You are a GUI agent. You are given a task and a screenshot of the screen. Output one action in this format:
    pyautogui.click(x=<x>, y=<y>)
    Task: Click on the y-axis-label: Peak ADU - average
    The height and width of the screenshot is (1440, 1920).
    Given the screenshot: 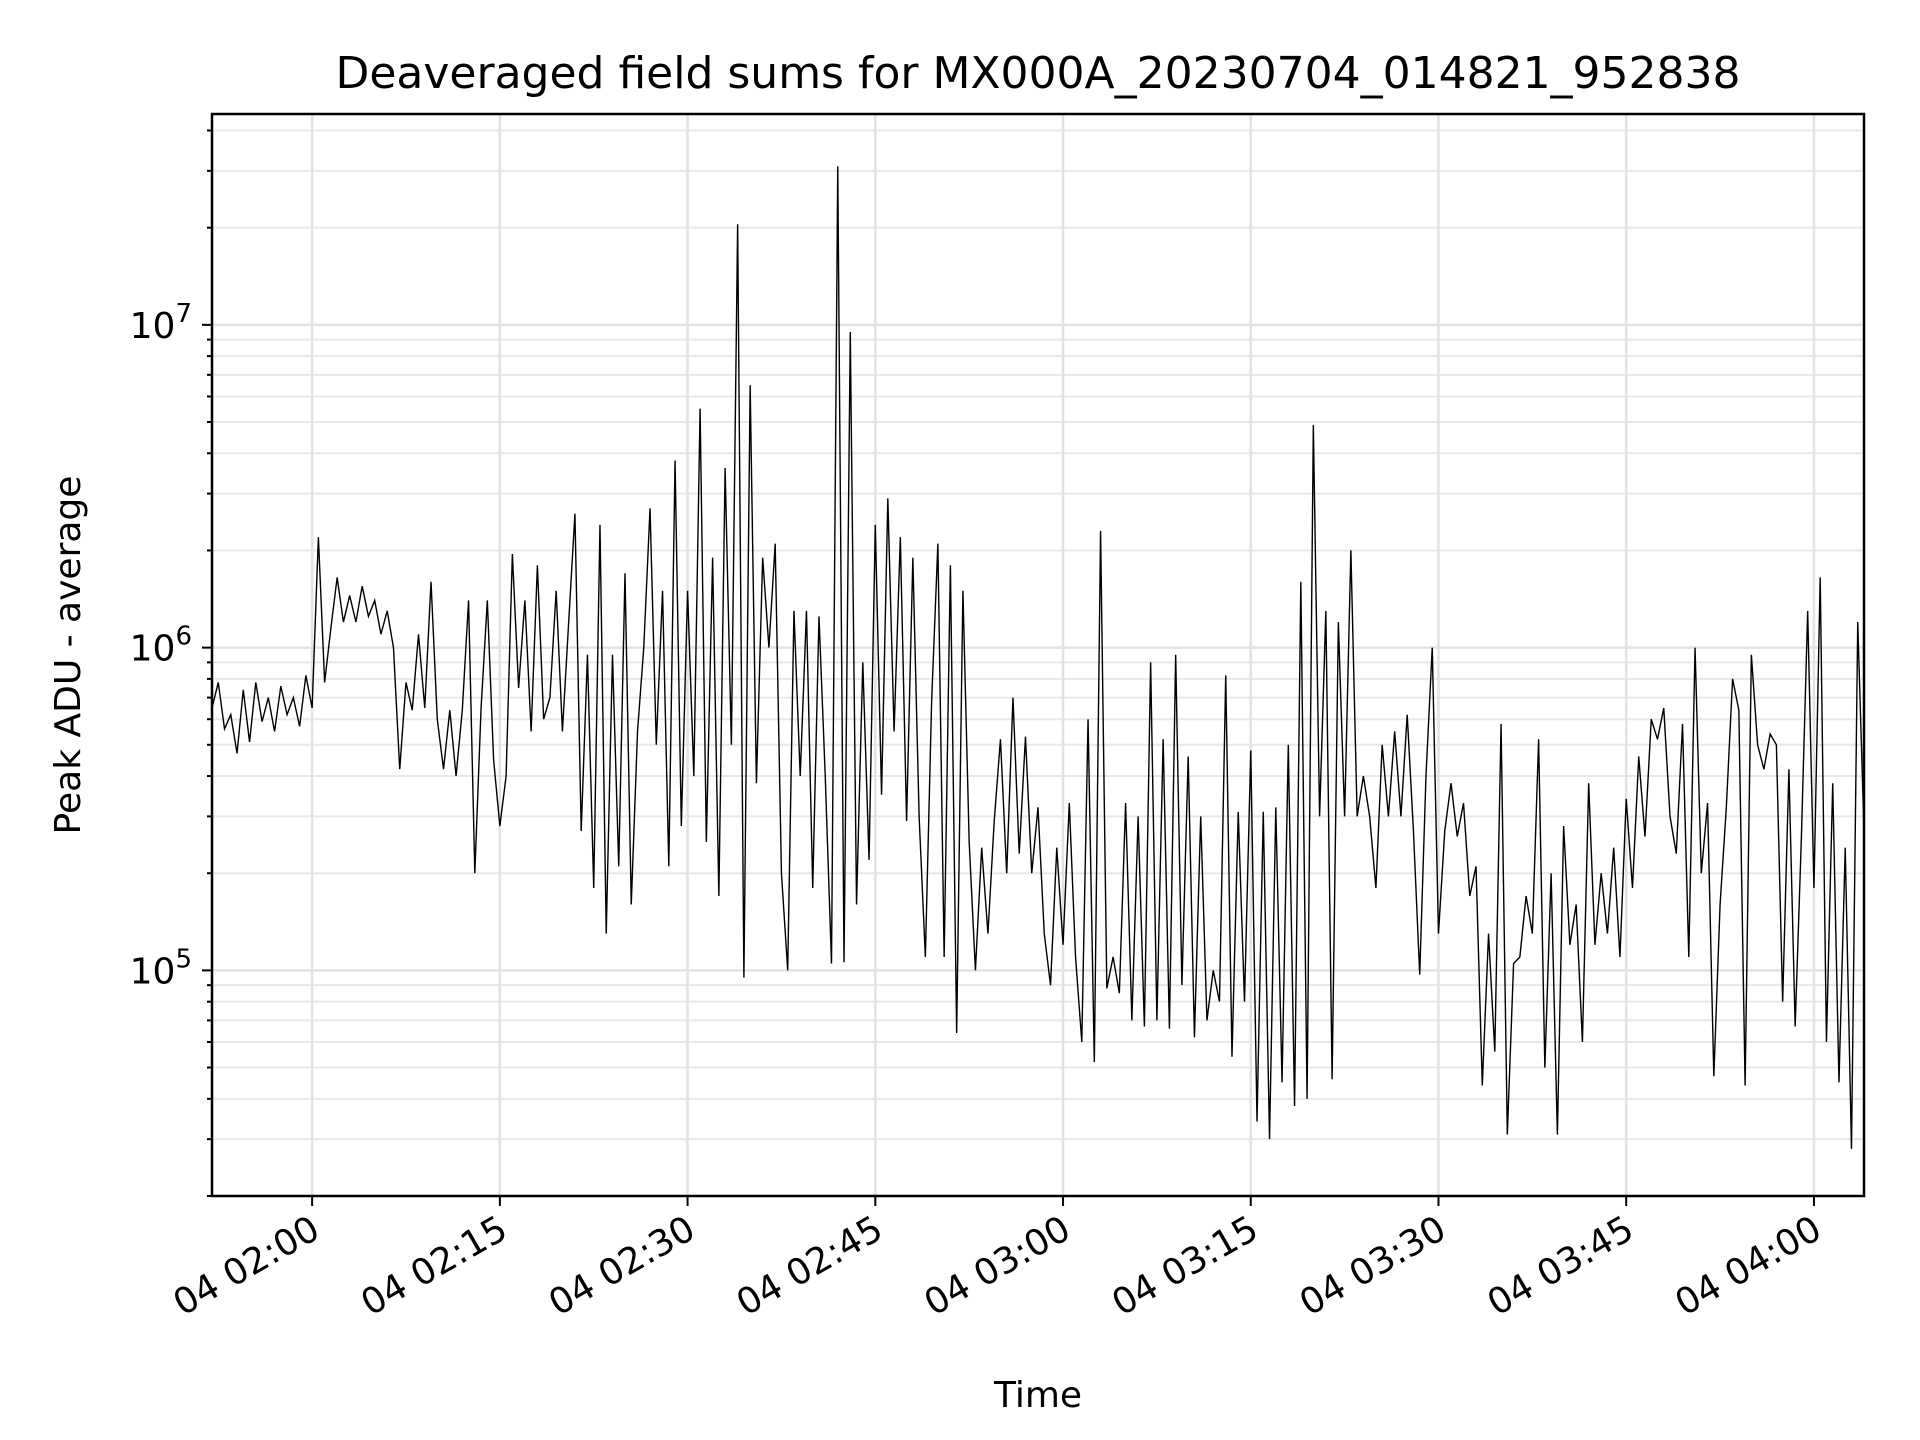 What is the action you would take?
    pyautogui.click(x=68, y=655)
    